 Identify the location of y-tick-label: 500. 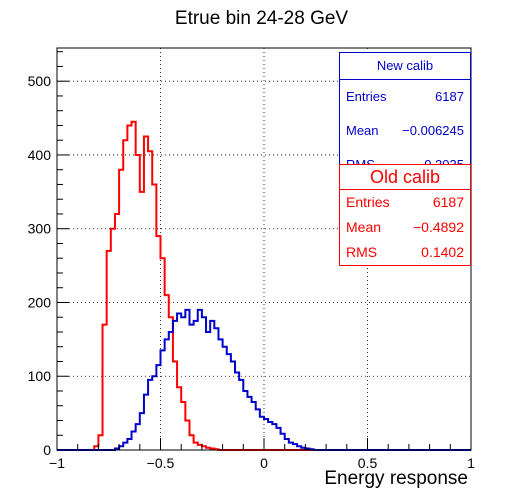
(40, 81).